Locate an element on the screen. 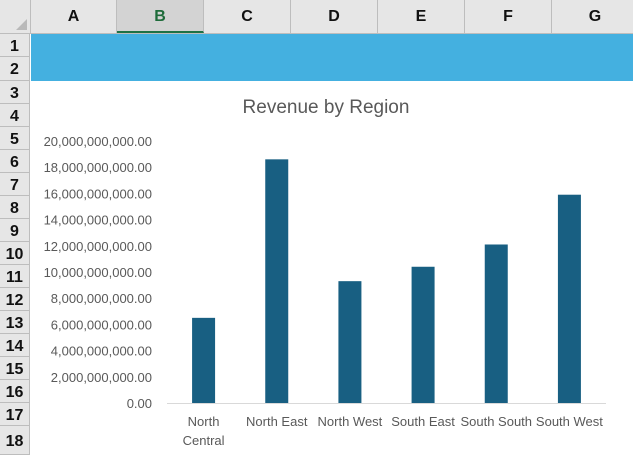  y-tick-label: 18,000,000,000.00 is located at coordinates (98, 167).